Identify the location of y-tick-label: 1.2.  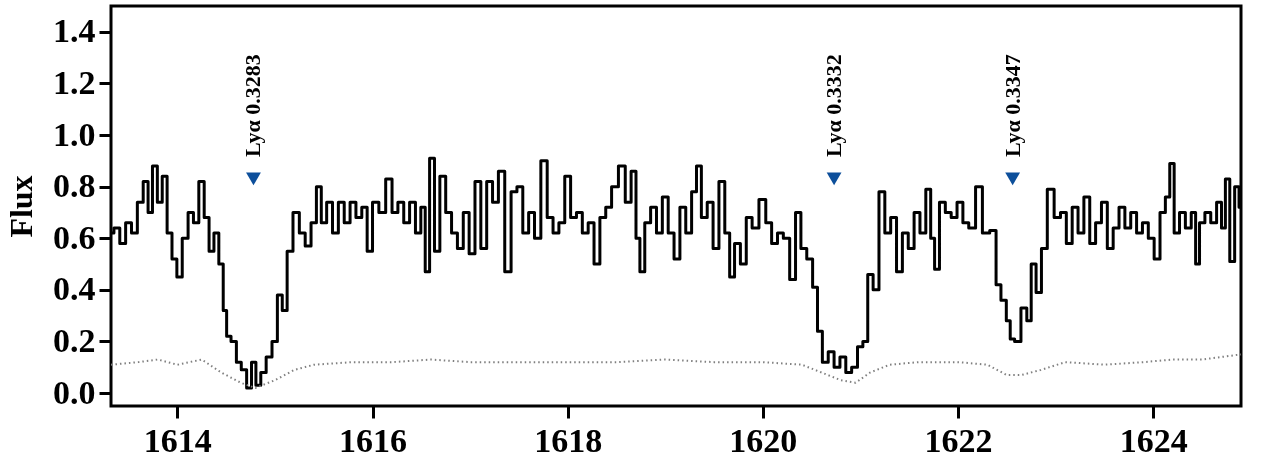
(74, 82).